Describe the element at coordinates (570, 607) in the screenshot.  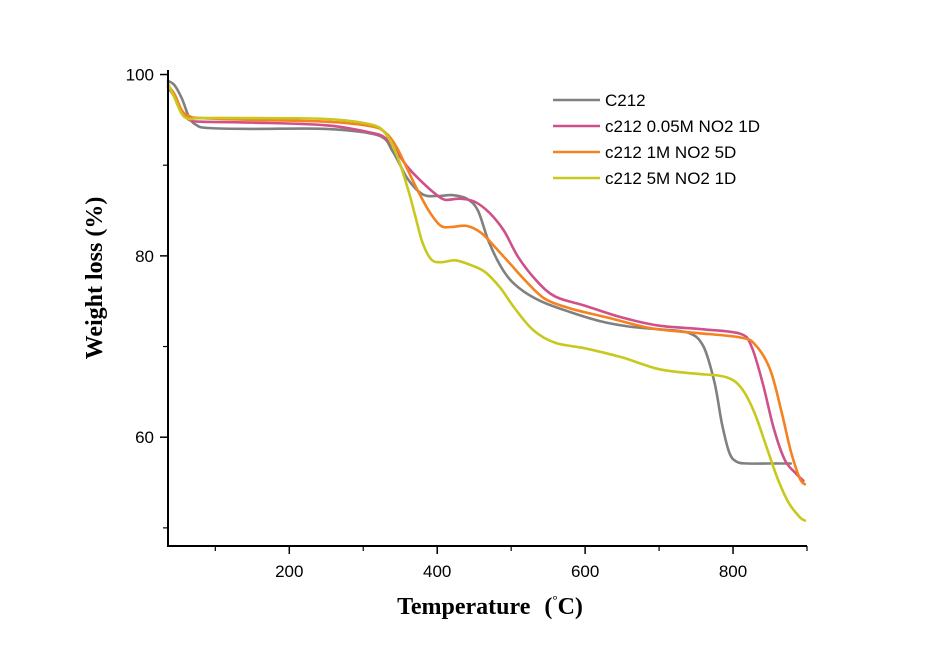
I see `x-axis-title-unit: C)` at that location.